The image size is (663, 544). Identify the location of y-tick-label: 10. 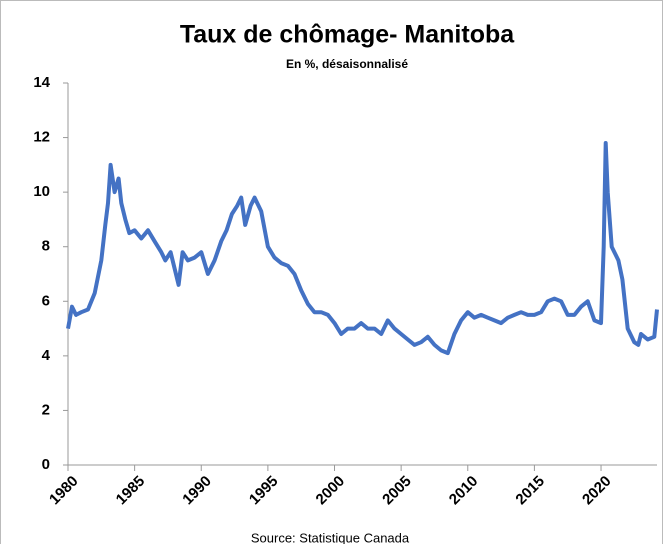
(41, 191).